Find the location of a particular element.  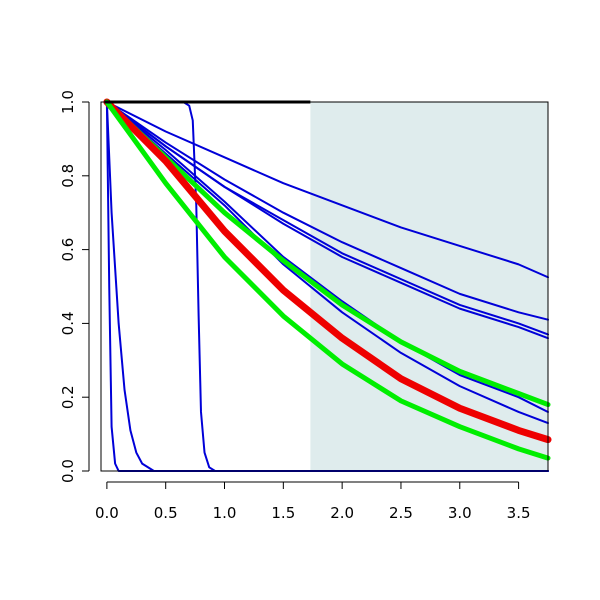

x-tick-label: 0.0 is located at coordinates (107, 513).